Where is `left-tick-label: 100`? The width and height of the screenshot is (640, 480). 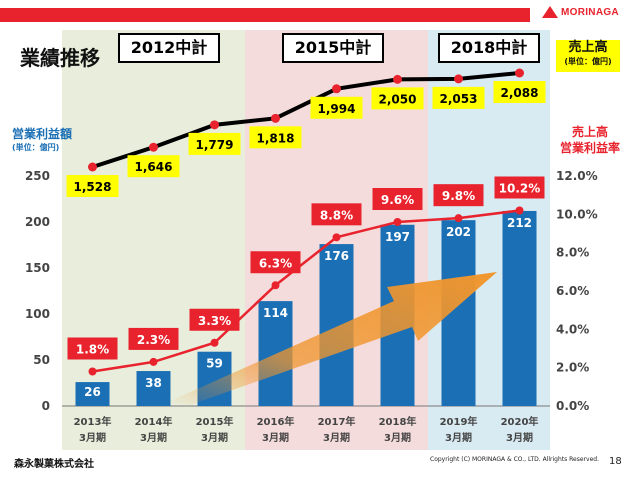
left-tick-label: 100 is located at coordinates (37, 314).